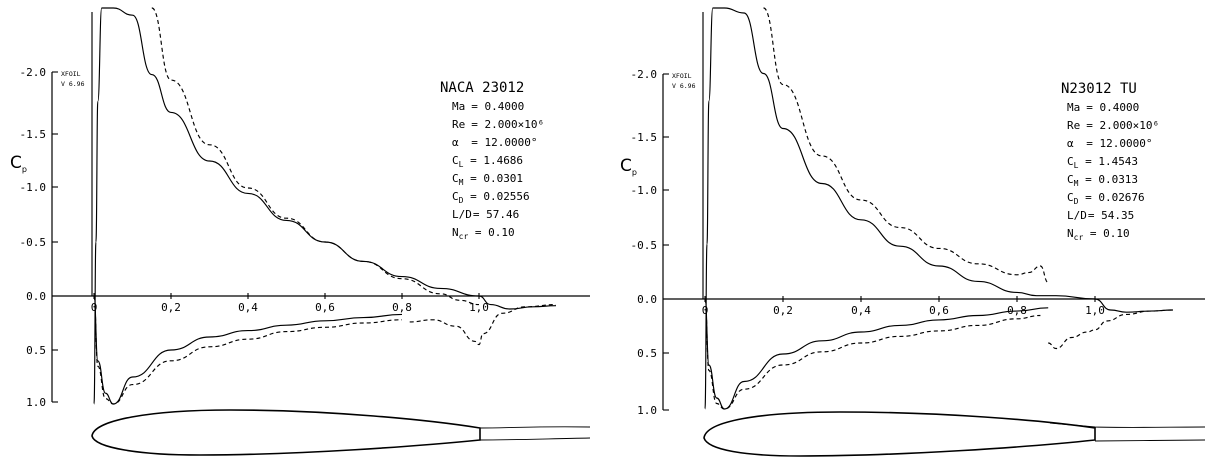 This screenshot has width=1207, height=460. What do you see at coordinates (1102, 162) in the screenshot?
I see `param-row-cl: CL = 1.4543` at bounding box center [1102, 162].